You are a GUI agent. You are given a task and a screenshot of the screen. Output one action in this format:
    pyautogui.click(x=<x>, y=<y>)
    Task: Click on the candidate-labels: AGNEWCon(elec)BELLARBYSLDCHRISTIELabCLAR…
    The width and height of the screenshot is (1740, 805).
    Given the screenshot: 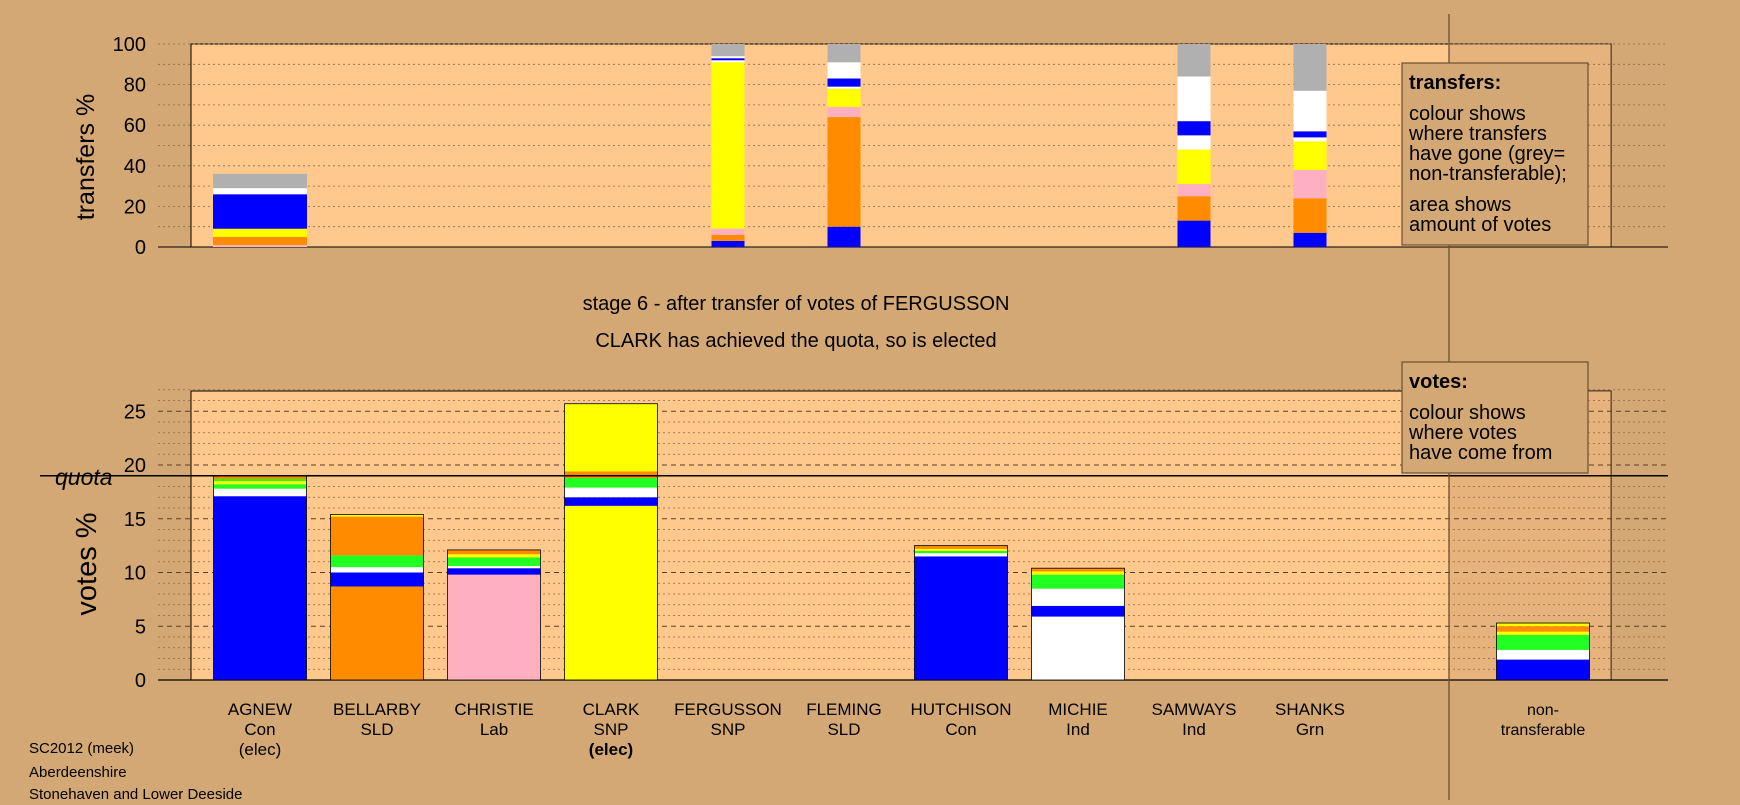 What is the action you would take?
    pyautogui.click(x=906, y=729)
    